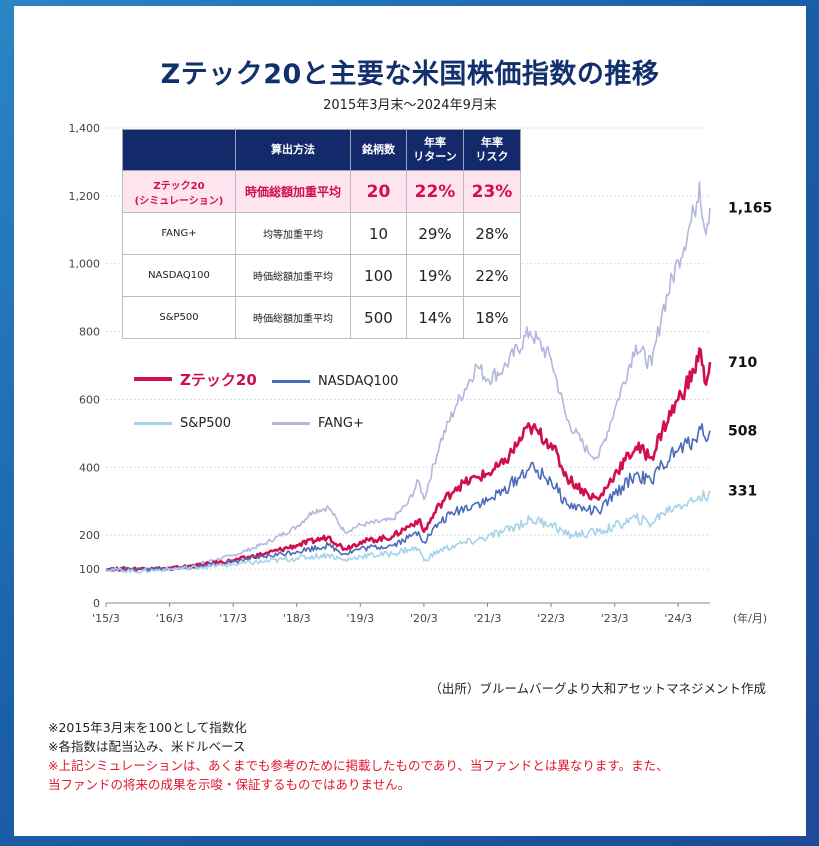 This screenshot has height=846, width=819. I want to click on x-tick-label: '23/3, so click(615, 618).